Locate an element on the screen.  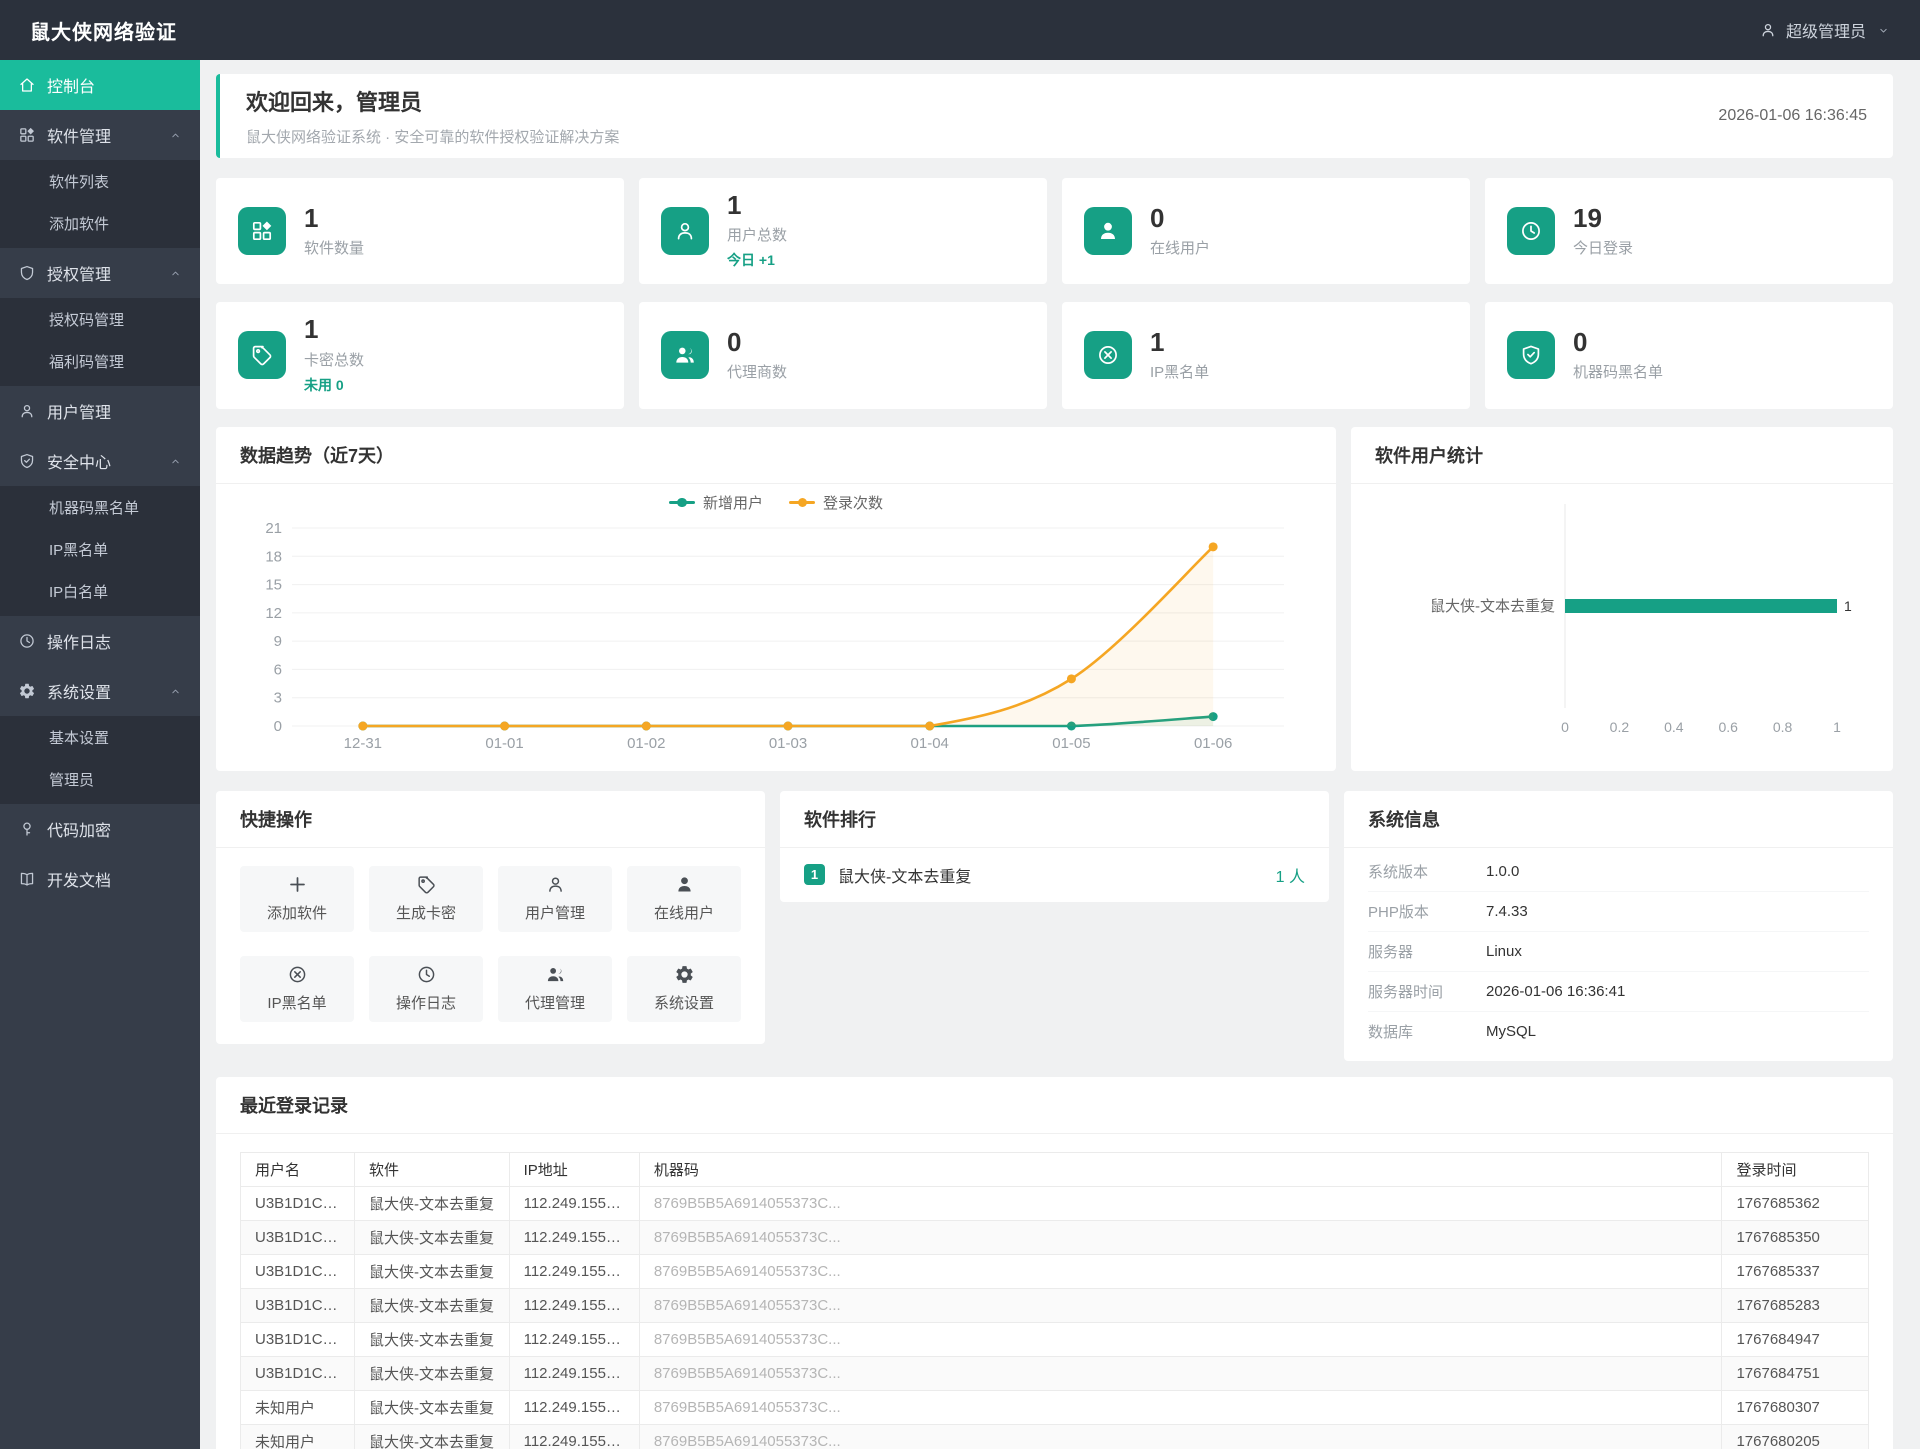
table-cell: 1767680307 is located at coordinates (1795, 1407).